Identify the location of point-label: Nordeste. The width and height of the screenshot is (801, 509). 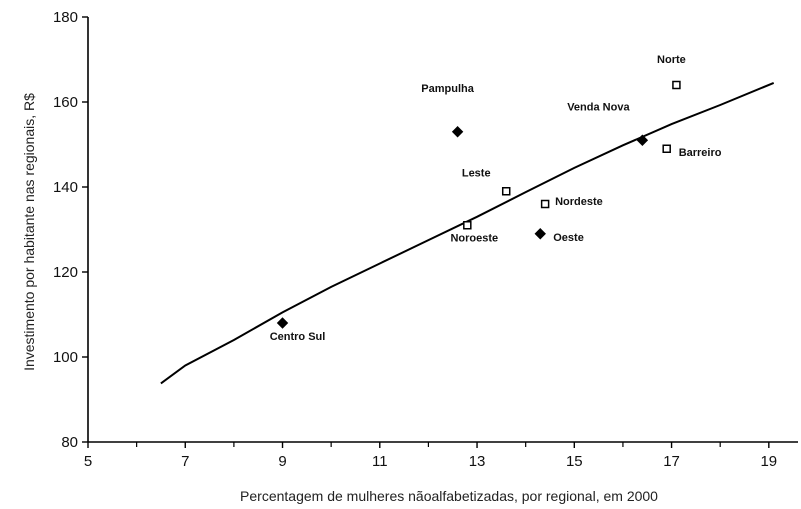
(579, 202).